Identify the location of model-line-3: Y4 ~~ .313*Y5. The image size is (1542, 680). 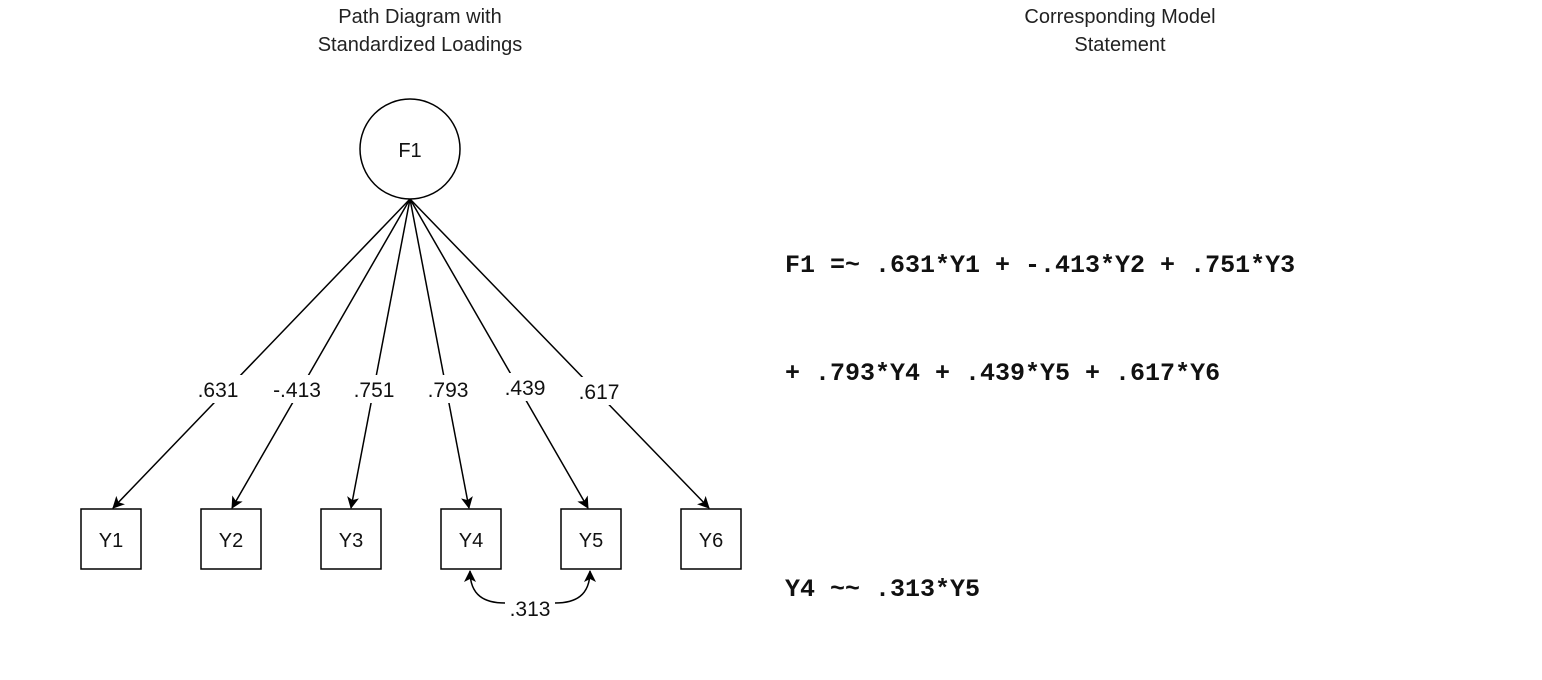
(883, 589).